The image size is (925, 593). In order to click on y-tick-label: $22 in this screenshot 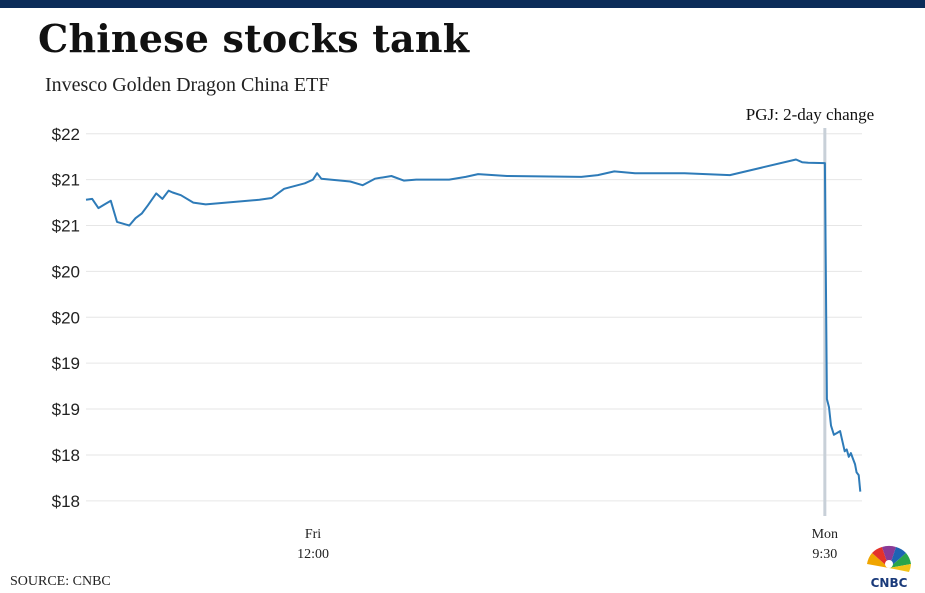, I will do `click(66, 134)`.